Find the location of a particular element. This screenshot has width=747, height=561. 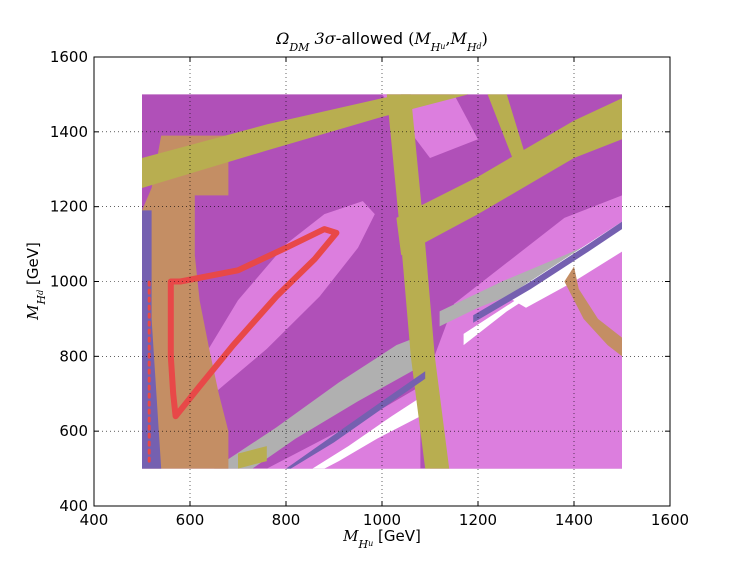

region-pink-triangle-region is located at coordinates (272, 312).